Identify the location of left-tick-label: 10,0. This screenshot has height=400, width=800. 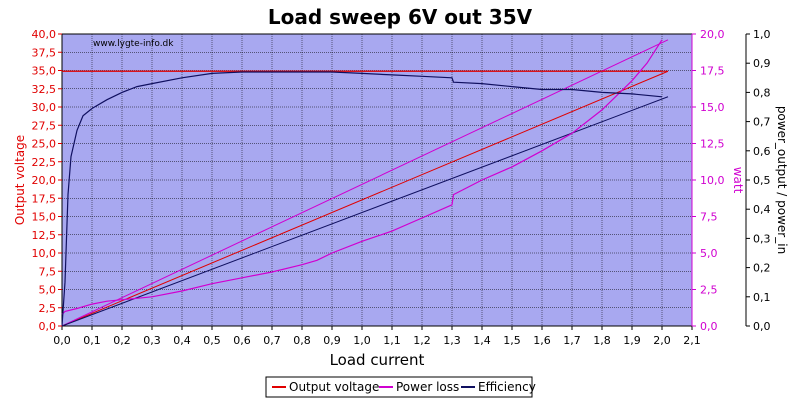
(44, 253).